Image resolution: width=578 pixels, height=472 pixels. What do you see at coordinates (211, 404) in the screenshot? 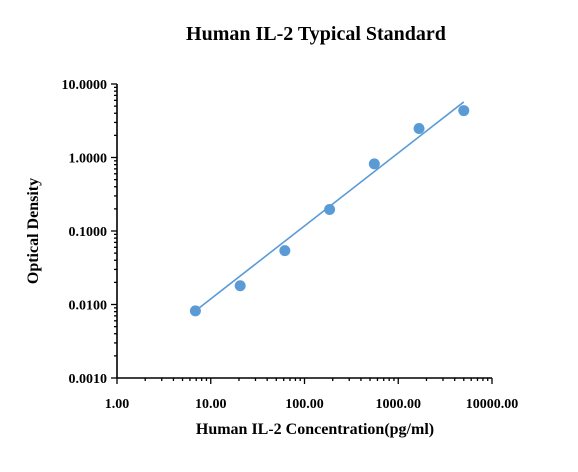
I see `x-tick-label: 10.00` at bounding box center [211, 404].